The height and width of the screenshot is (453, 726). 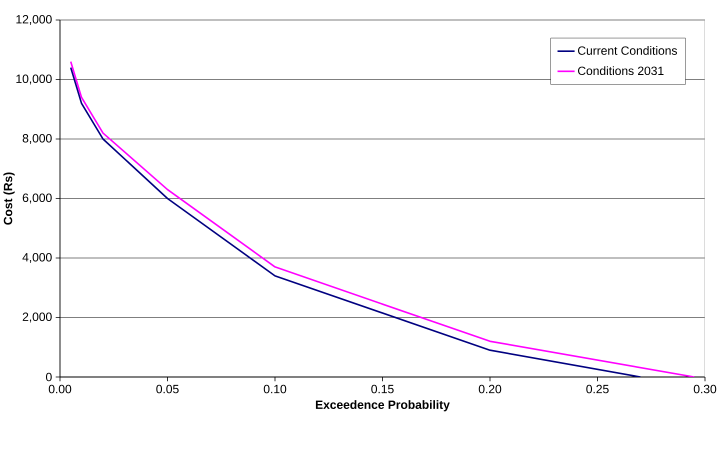 What do you see at coordinates (621, 71) in the screenshot?
I see `legend-label: Conditions 2031` at bounding box center [621, 71].